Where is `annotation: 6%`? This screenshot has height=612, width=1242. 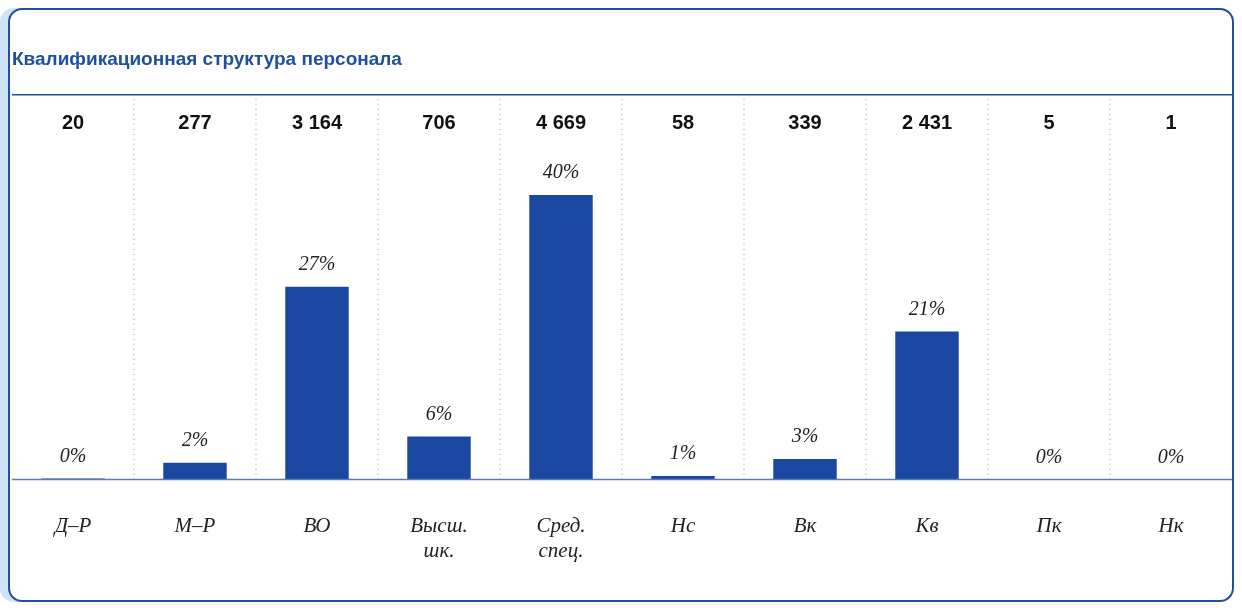 annotation: 6% is located at coordinates (439, 412).